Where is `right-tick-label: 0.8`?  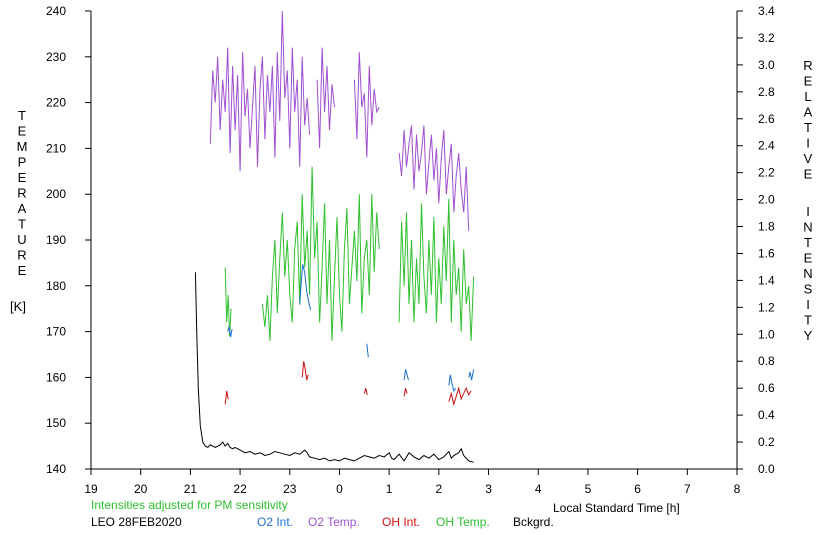
right-tick-label: 0.8 is located at coordinates (766, 361).